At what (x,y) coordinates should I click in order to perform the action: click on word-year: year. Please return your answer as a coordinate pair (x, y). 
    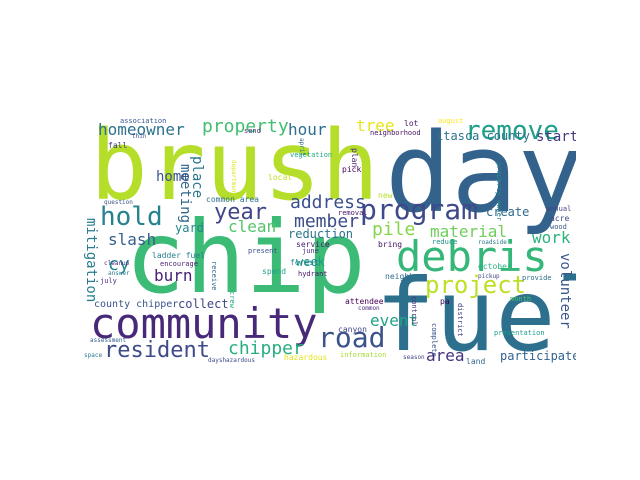
    Looking at the image, I should click on (240, 212).